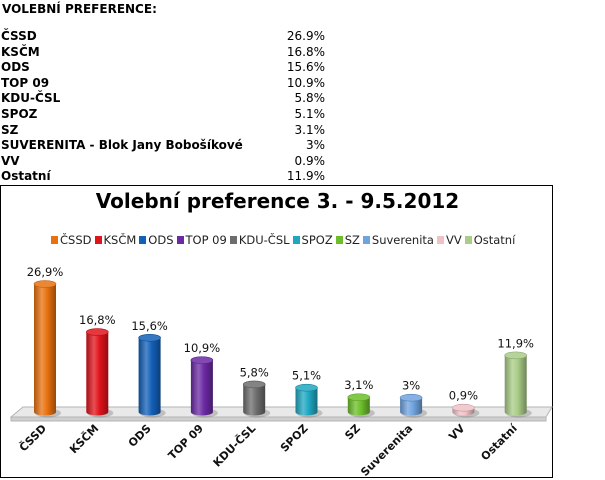 This screenshot has width=605, height=480. I want to click on legend-label: VV, so click(453, 240).